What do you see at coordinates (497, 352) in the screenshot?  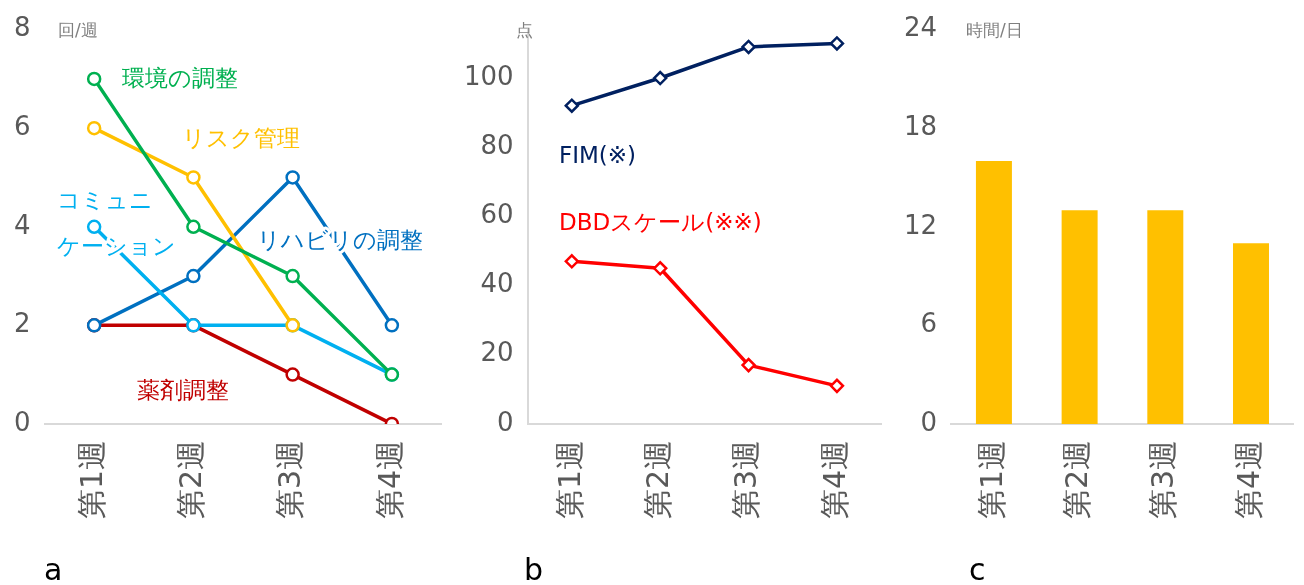 I see `y-tick-label: 20` at bounding box center [497, 352].